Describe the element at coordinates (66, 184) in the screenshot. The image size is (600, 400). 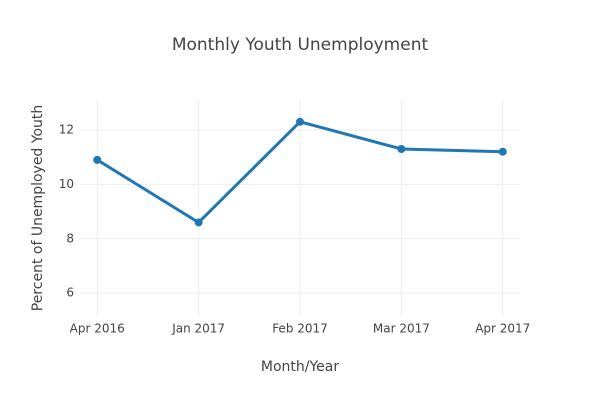
I see `y-tick-label: 10` at that location.